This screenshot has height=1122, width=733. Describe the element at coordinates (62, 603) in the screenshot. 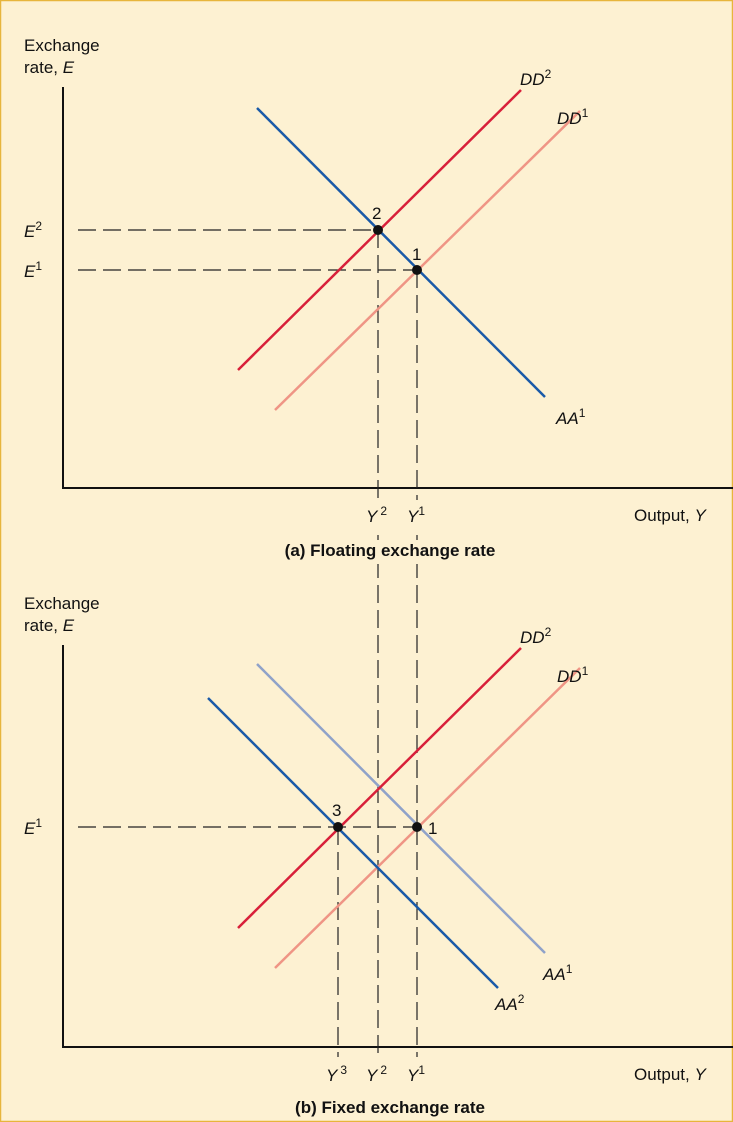

I see `panel-b-y-axis-title-line1: Exchange` at that location.